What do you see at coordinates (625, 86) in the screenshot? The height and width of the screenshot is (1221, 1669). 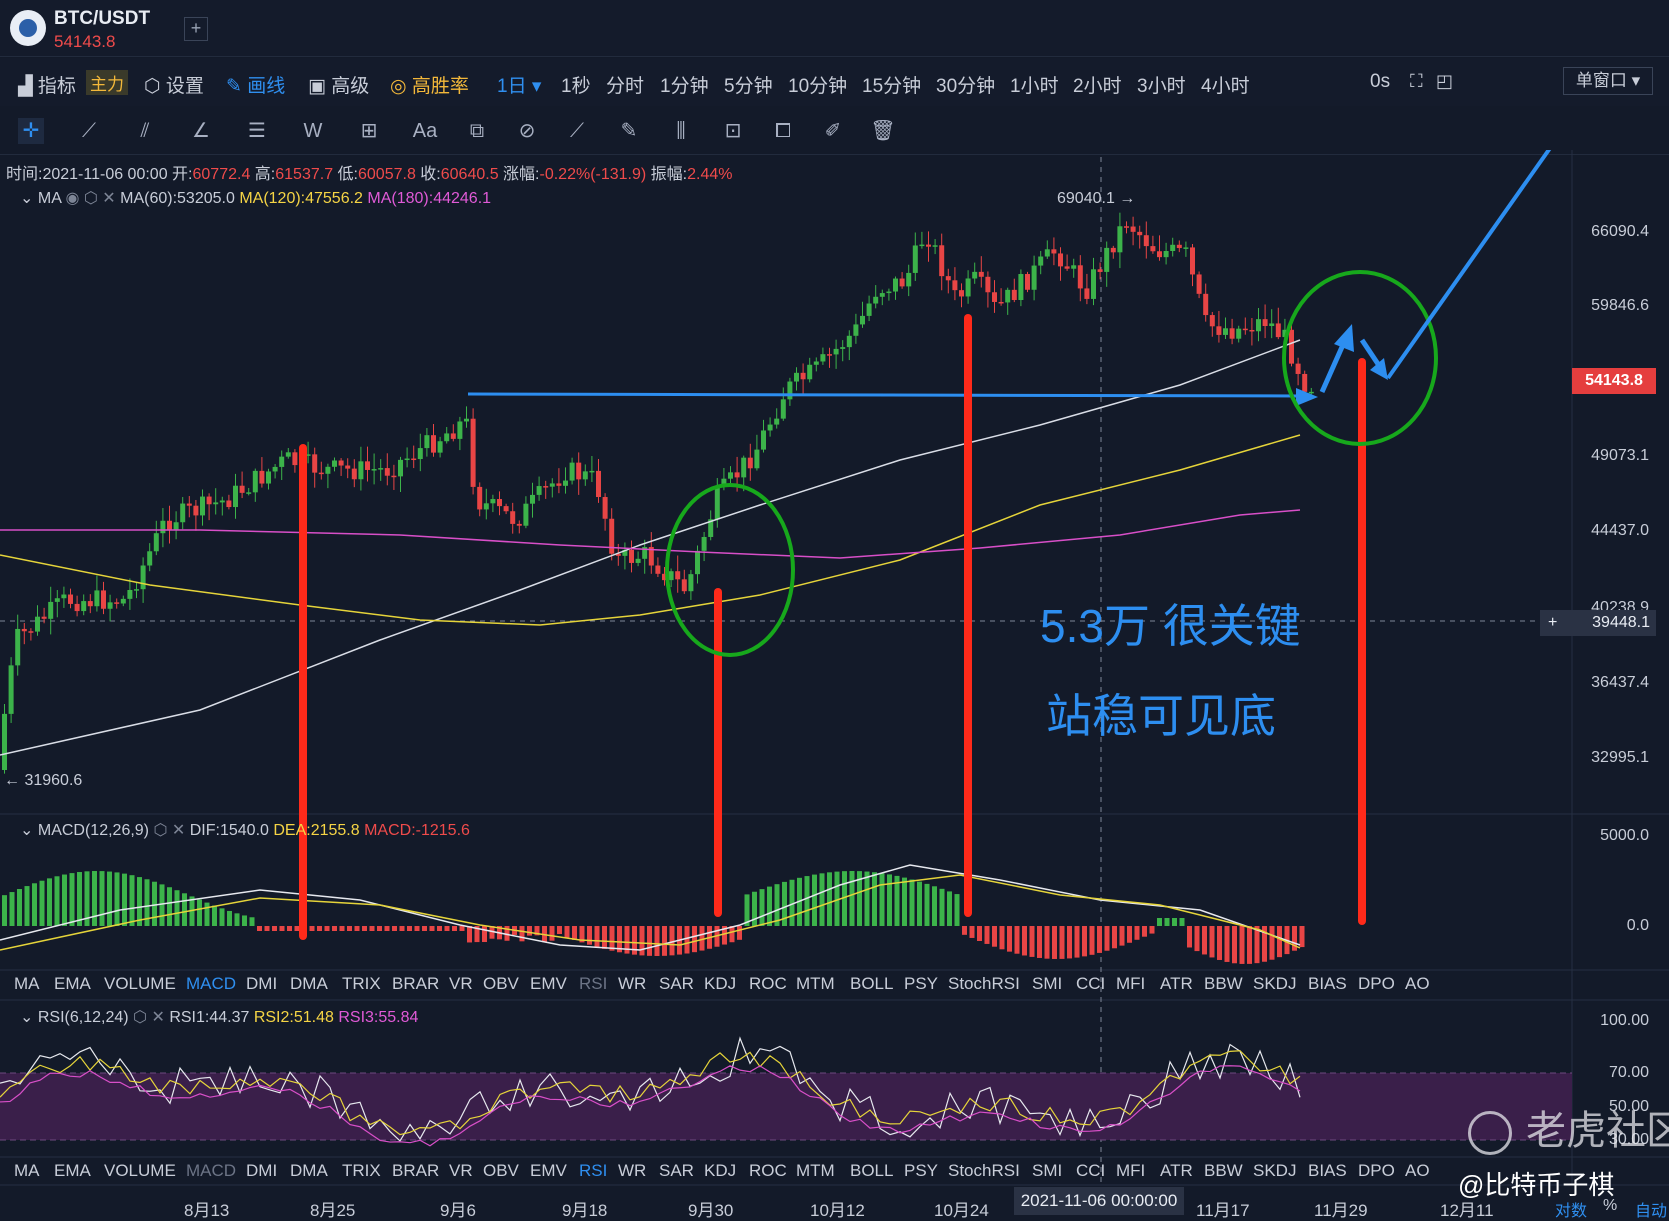 I see `interval-1: 分时` at bounding box center [625, 86].